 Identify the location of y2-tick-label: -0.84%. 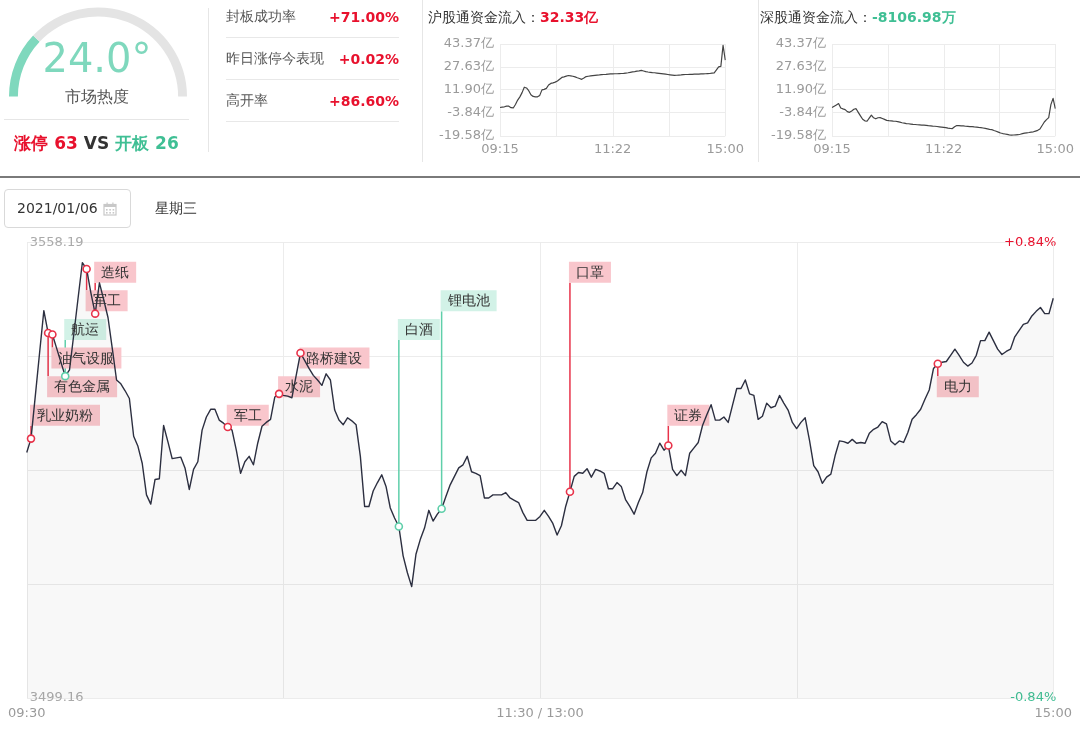
(1033, 697).